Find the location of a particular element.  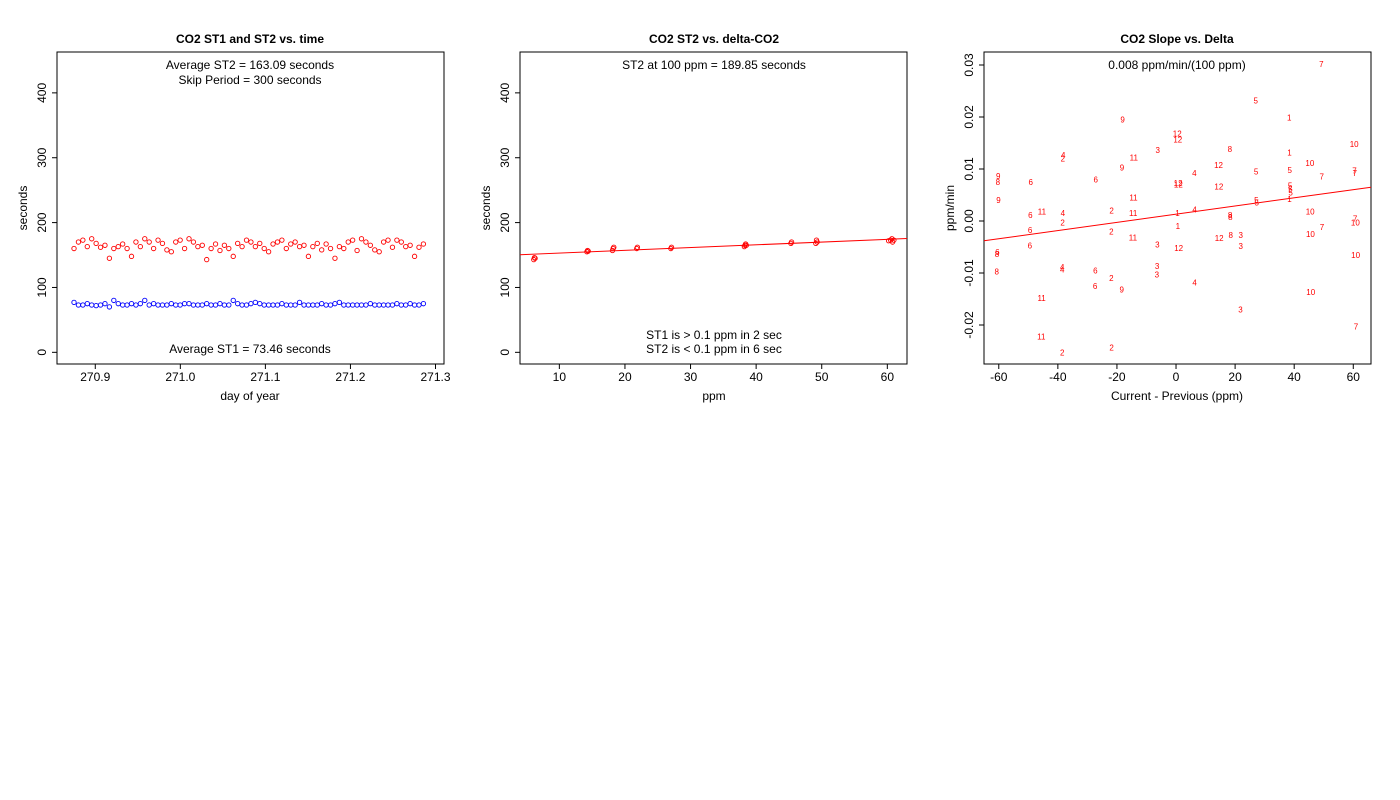

panel3-y-axis: -0.02 -0.01 0.00 0.01 0.02 0.03 is located at coordinates (973, 196).